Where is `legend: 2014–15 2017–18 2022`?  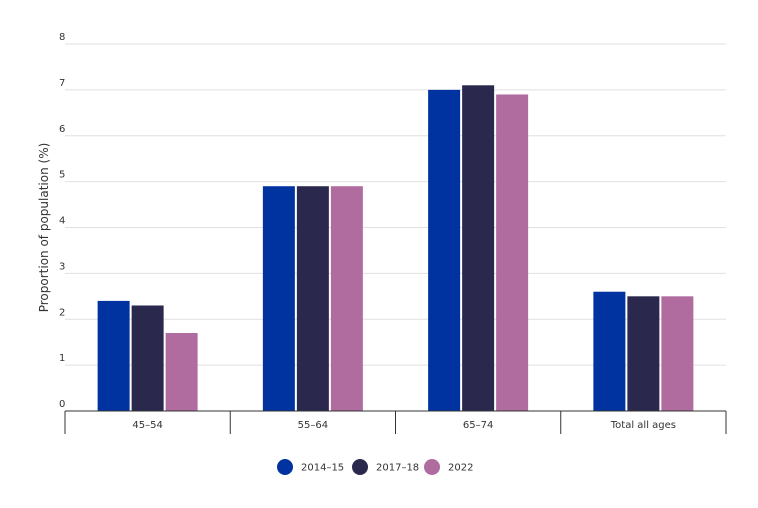
legend: 2014–15 2017–18 2022 is located at coordinates (375, 467).